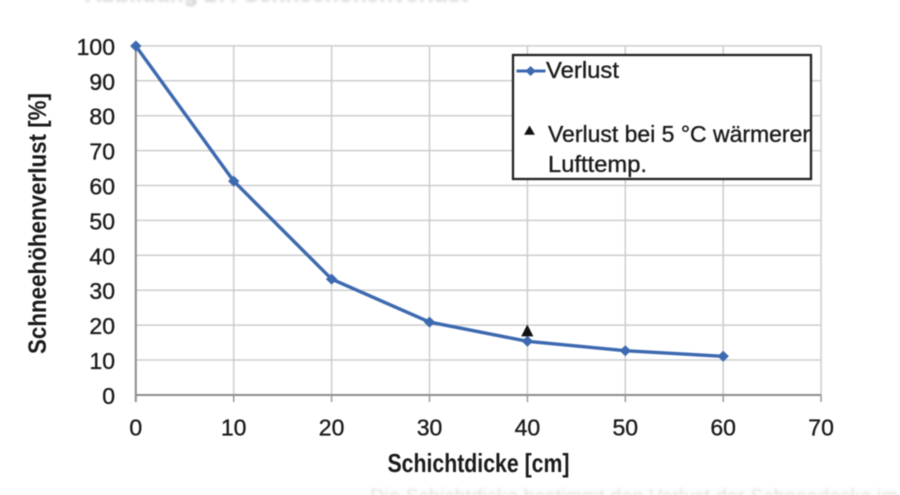 The image size is (900, 495). I want to click on svg-text: Verlust bei 5 °C wärmerer, so click(679, 134).